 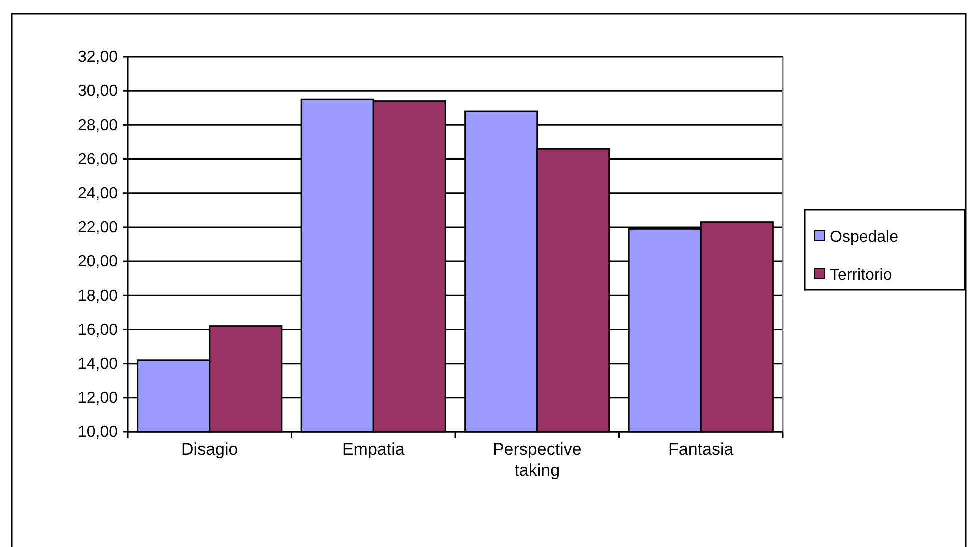 I want to click on y-tick-label: 10,00, so click(x=98, y=433).